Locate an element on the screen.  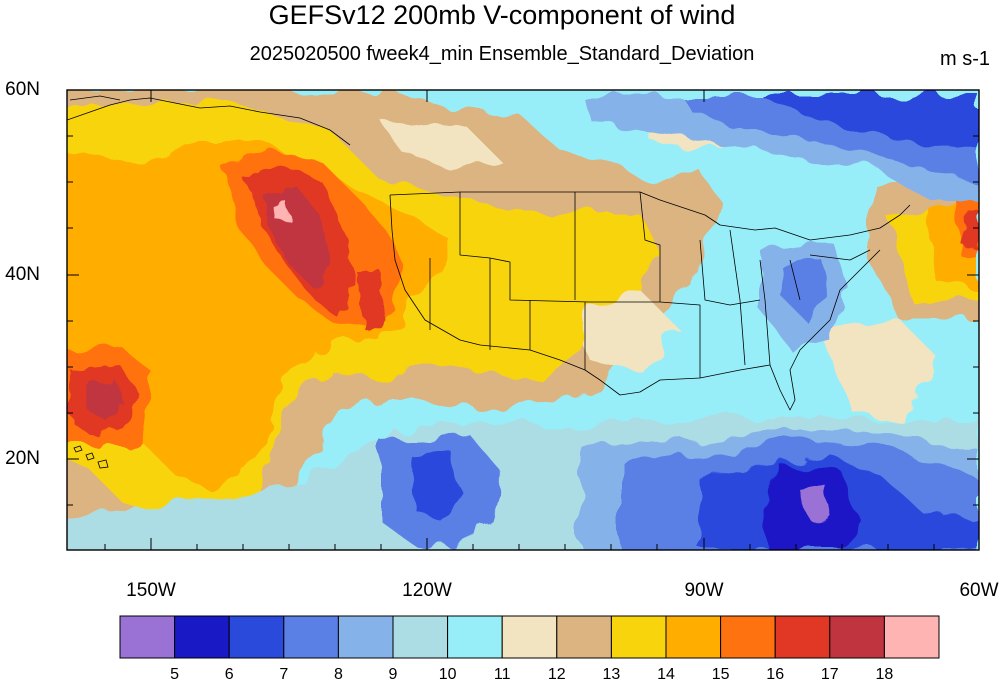
colorbar-level-label: 9 is located at coordinates (393, 674).